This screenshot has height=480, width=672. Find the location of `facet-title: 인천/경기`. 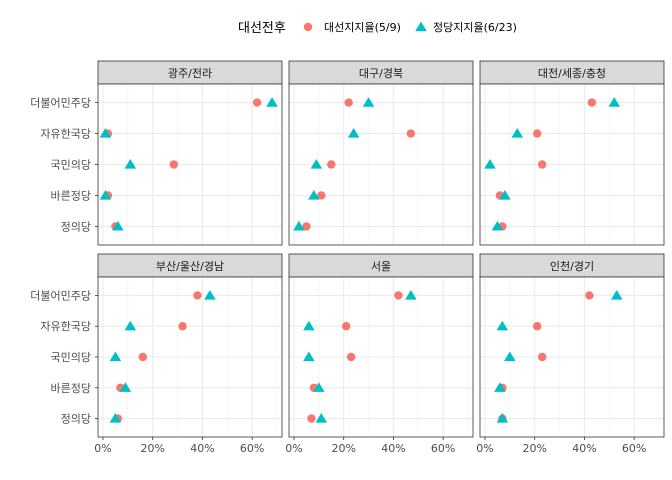

facet-title: 인천/경기 is located at coordinates (572, 266).